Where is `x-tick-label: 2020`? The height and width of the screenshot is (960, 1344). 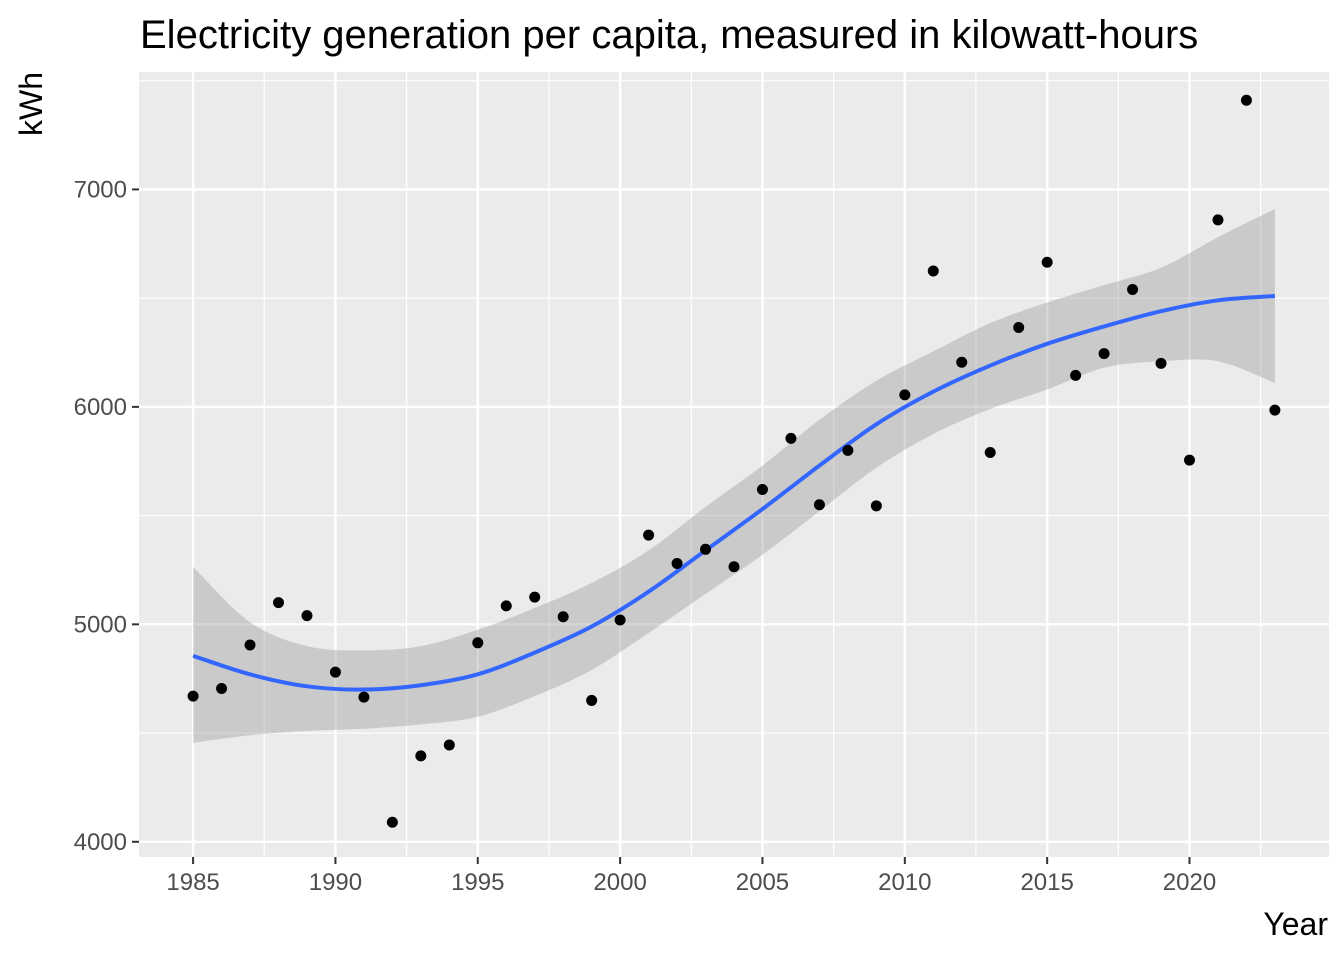
x-tick-label: 2020 is located at coordinates (1189, 882).